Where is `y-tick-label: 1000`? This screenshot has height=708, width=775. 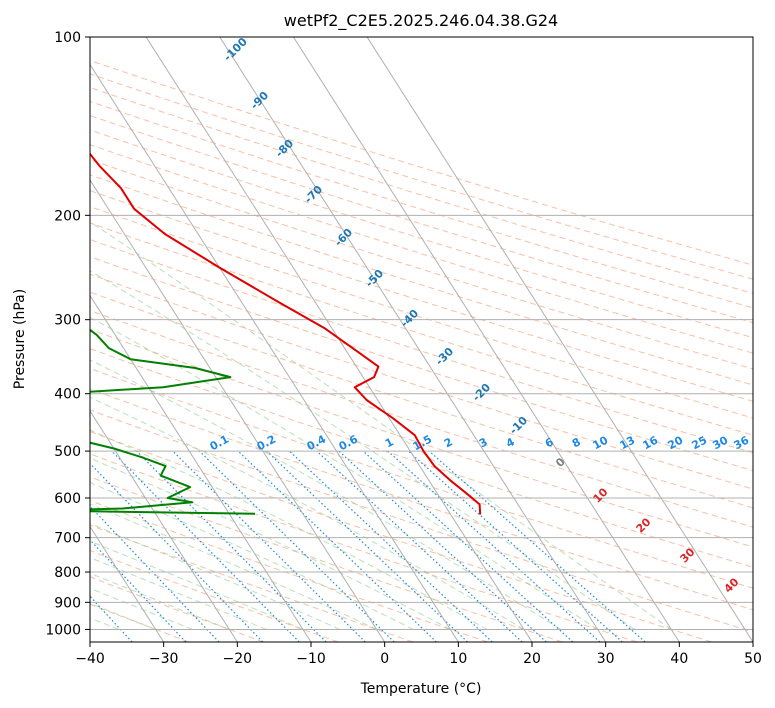
y-tick-label: 1000 is located at coordinates (63, 630).